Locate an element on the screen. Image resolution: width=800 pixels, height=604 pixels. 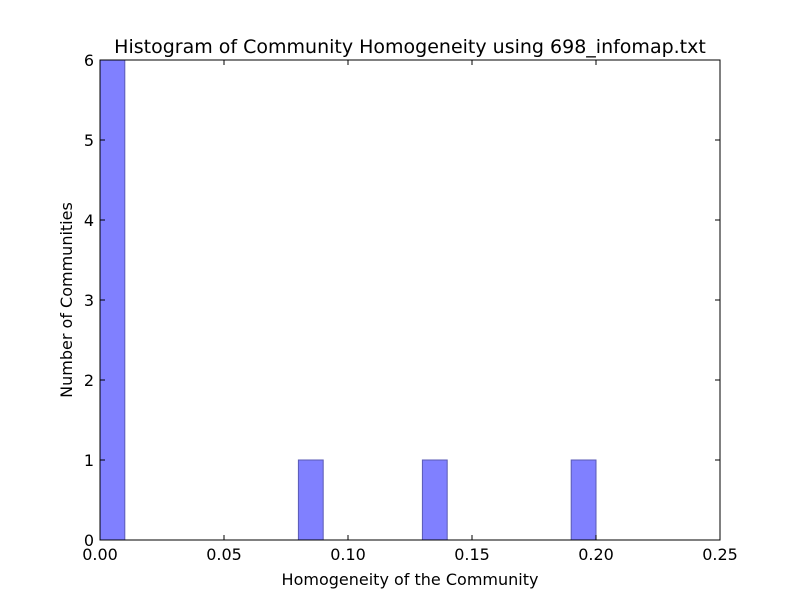
y-tick-label-6: 6 is located at coordinates (89, 60).